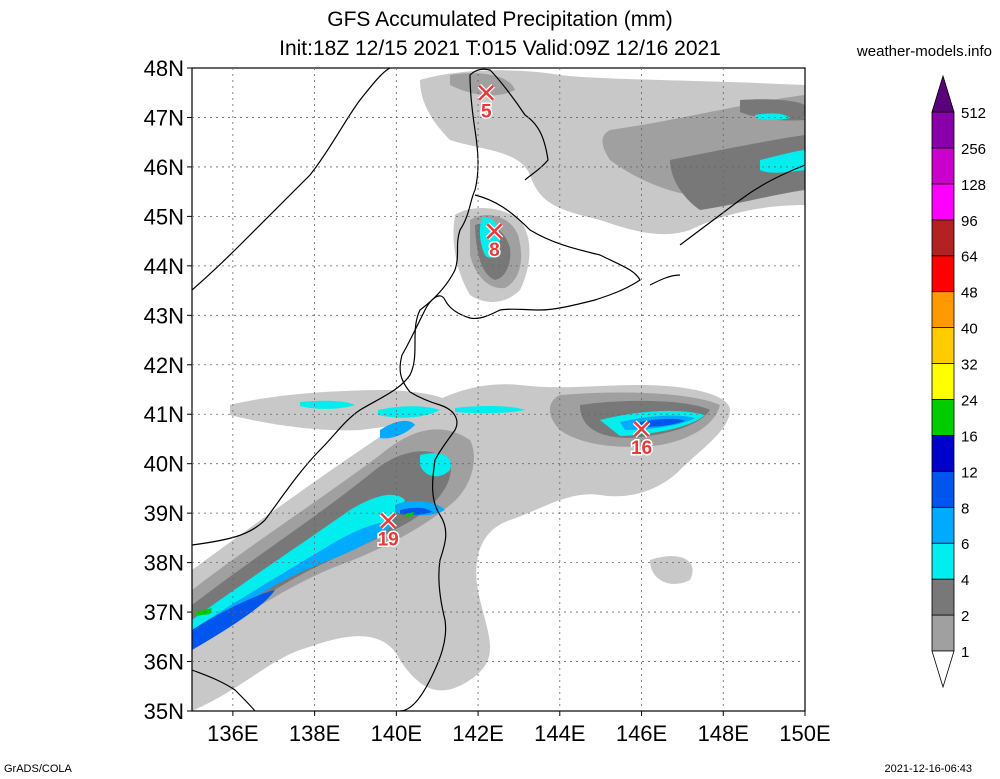  I want to click on marker-value: 8, so click(494, 250).